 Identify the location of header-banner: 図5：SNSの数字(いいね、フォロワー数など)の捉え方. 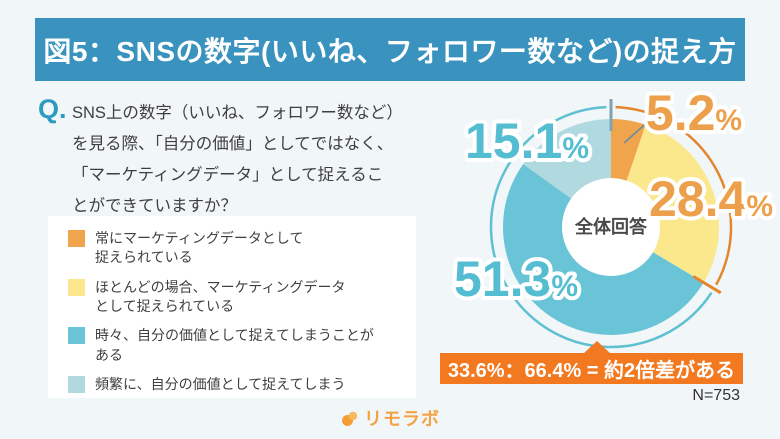
(390, 49).